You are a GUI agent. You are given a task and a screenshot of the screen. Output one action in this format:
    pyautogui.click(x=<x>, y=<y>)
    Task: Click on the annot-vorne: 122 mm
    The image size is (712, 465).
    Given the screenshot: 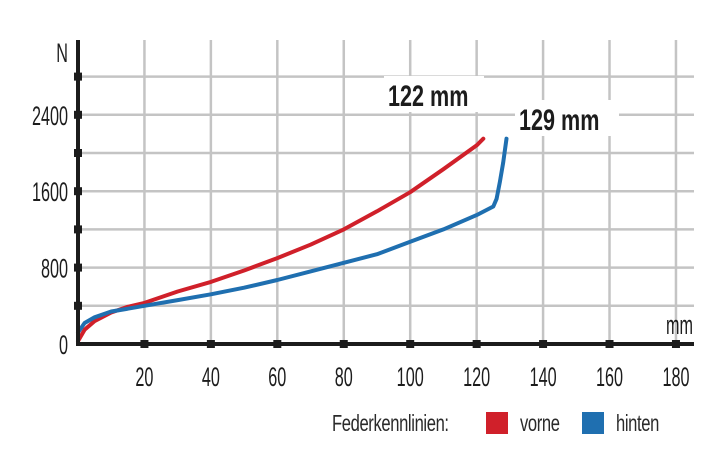 What is the action you would take?
    pyautogui.click(x=428, y=95)
    